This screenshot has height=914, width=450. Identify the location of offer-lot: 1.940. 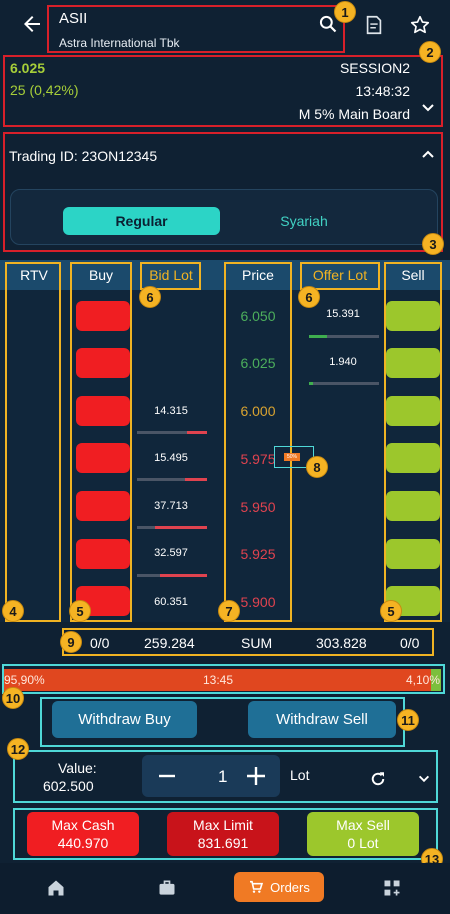
(343, 362).